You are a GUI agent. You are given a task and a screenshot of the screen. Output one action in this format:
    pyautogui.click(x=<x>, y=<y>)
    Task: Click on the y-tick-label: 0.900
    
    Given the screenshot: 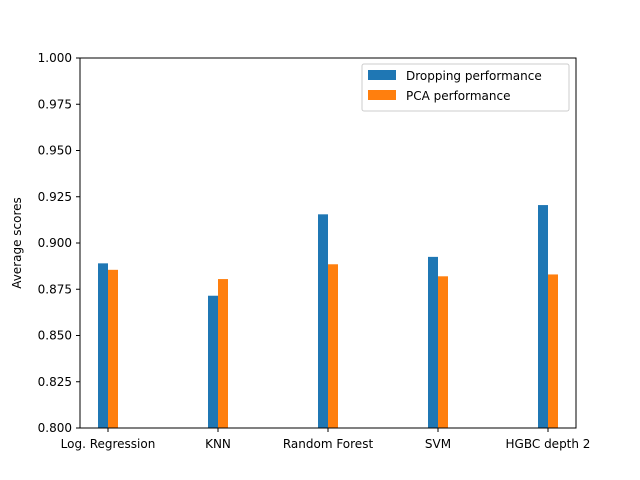 What is the action you would take?
    pyautogui.click(x=55, y=243)
    